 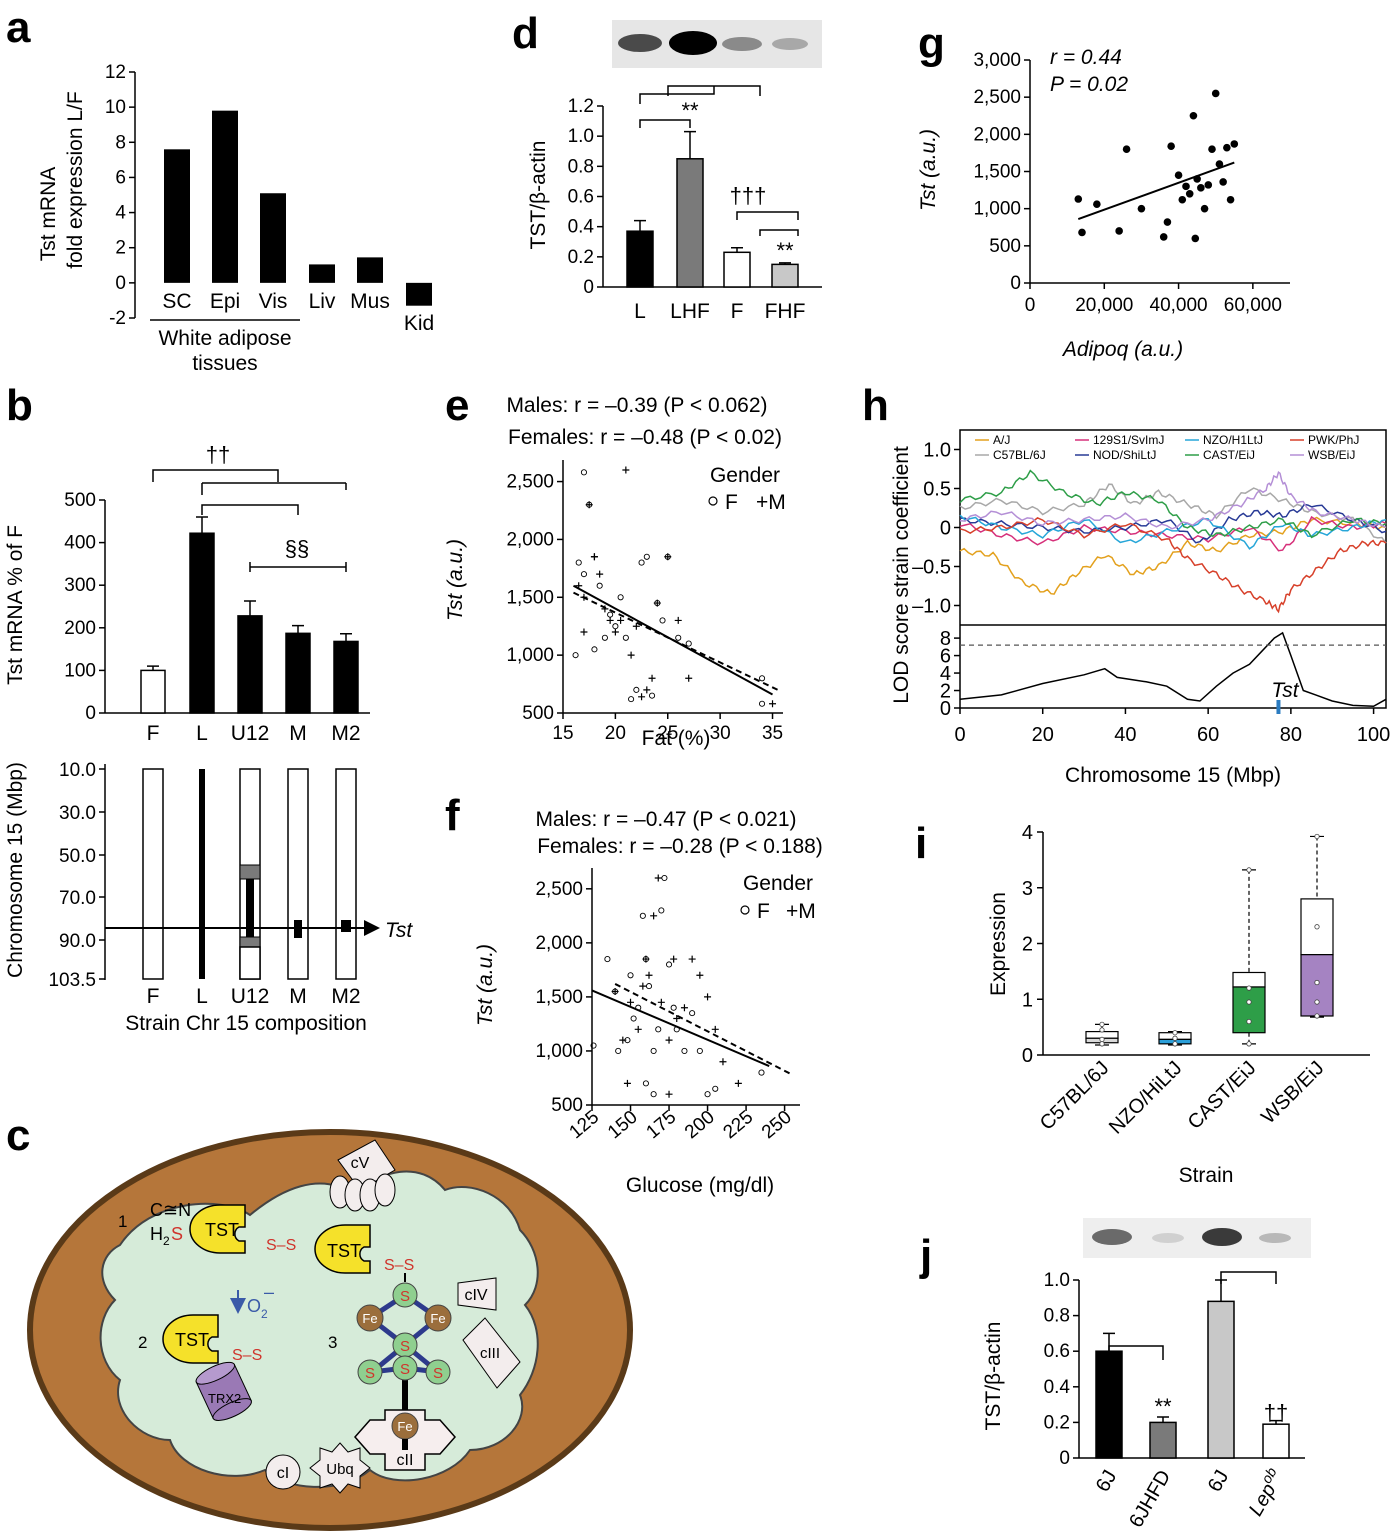 I want to click on b-ylabel: Tst mRNA % of F, so click(x=15, y=605).